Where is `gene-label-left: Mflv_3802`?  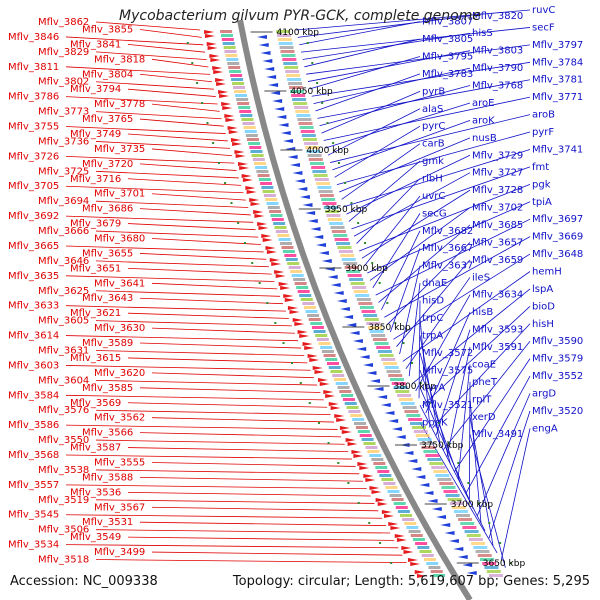 gene-label-left: Mflv_3802 is located at coordinates (63, 82).